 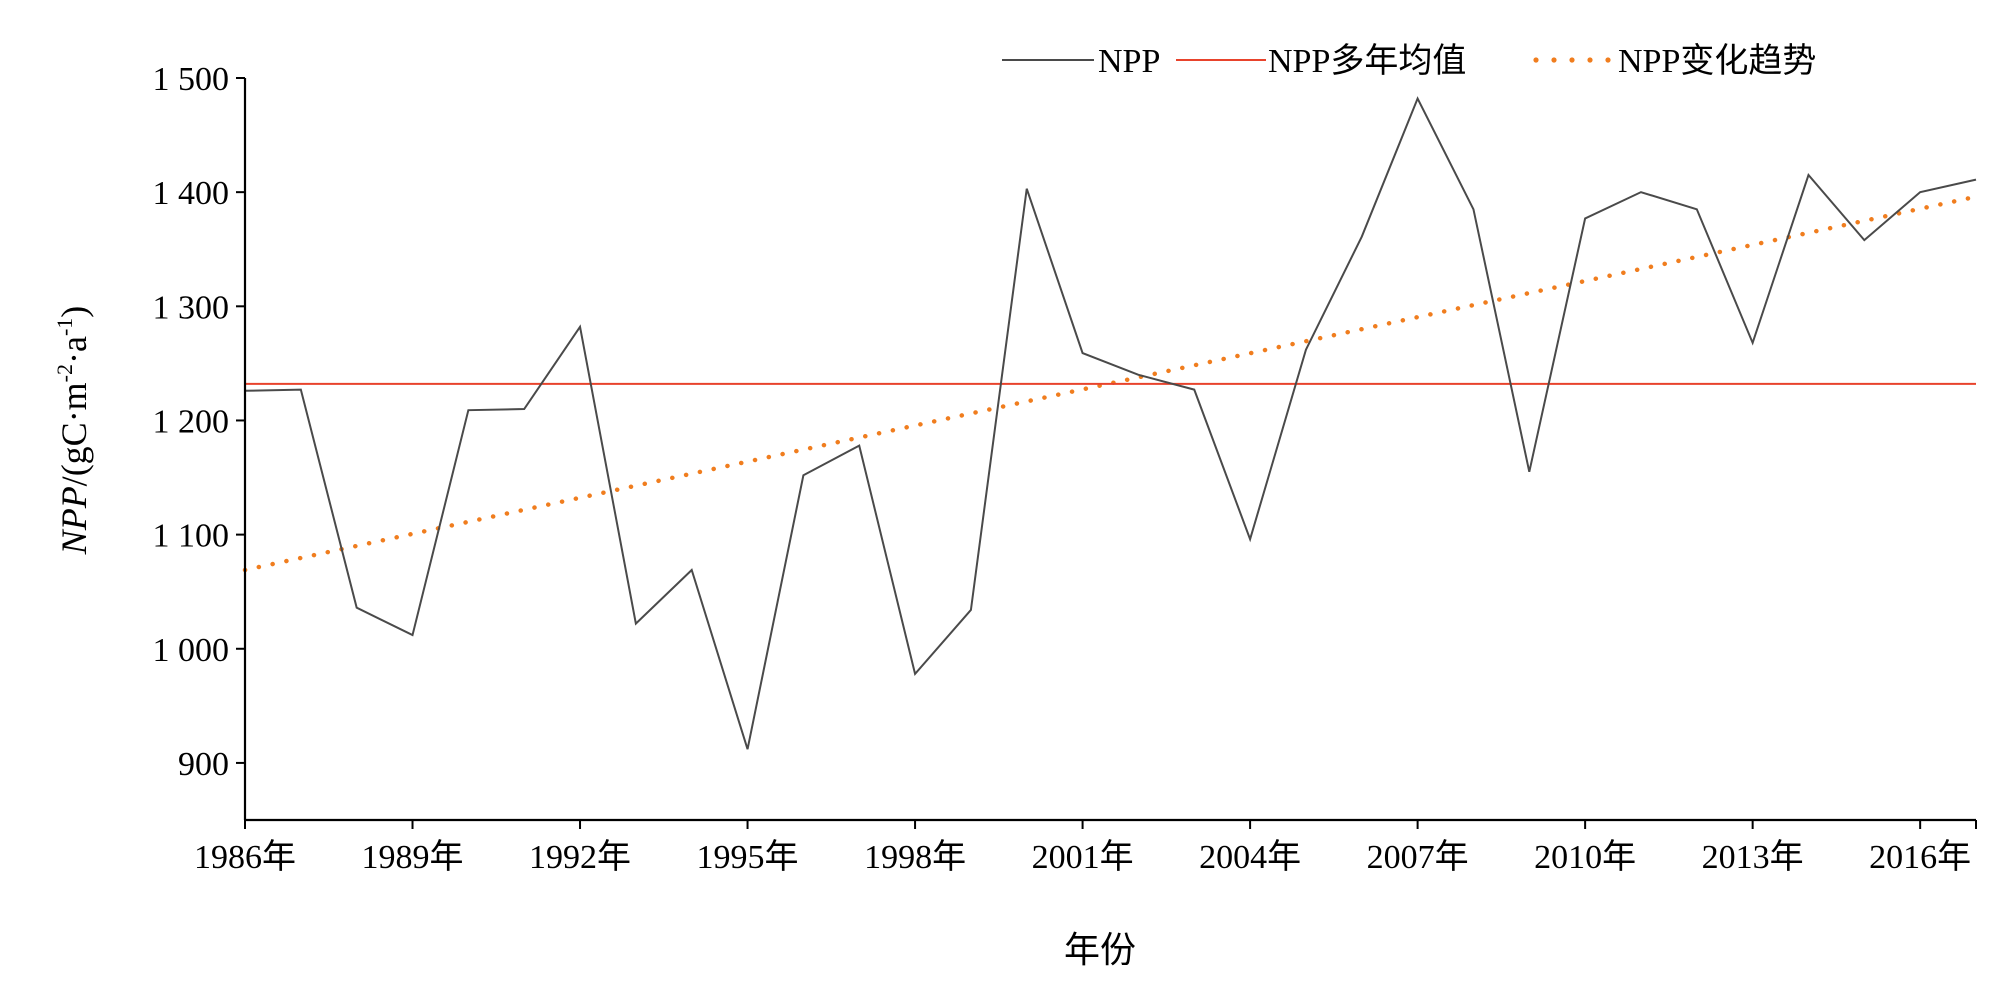 What do you see at coordinates (1367, 61) in the screenshot?
I see `legend-mean-label: NPP多年均值` at bounding box center [1367, 61].